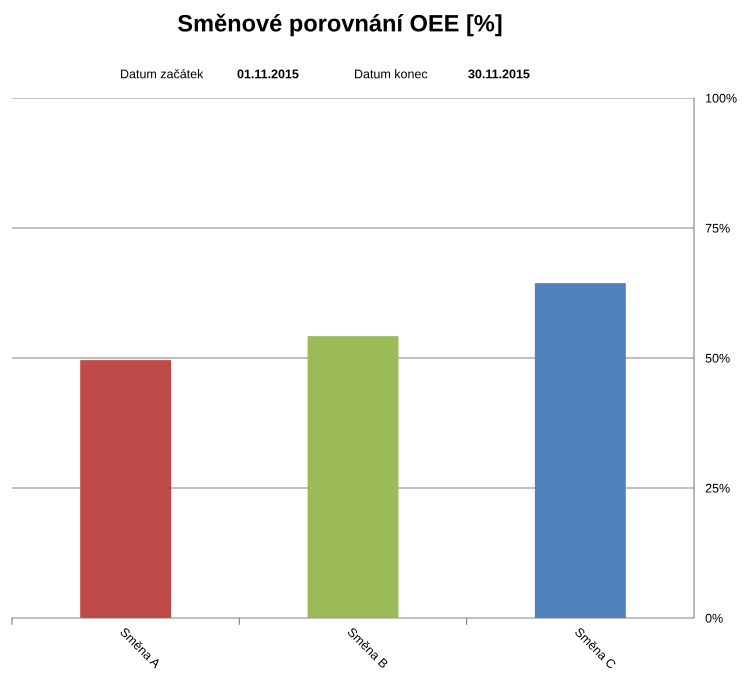  Describe the element at coordinates (718, 358) in the screenshot. I see `y-tick-label: 50%` at that location.